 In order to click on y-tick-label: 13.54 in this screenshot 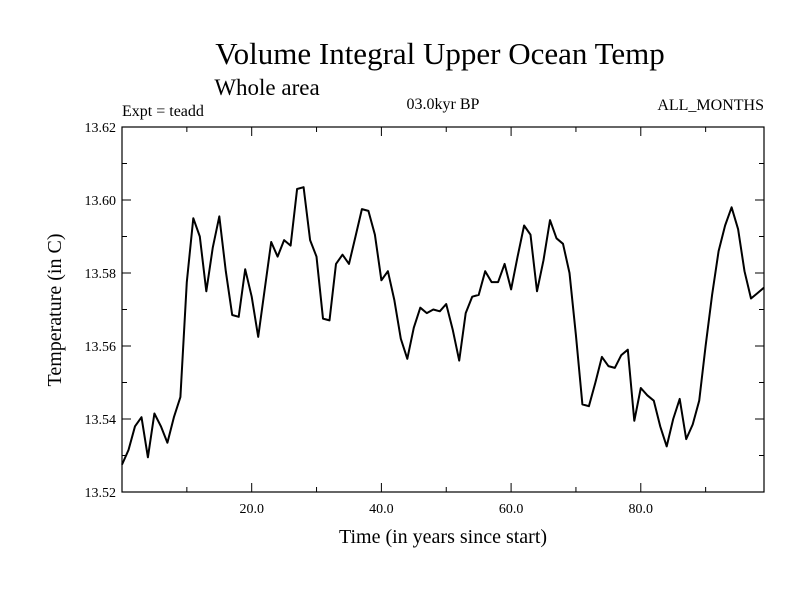, I will do `click(101, 420)`.